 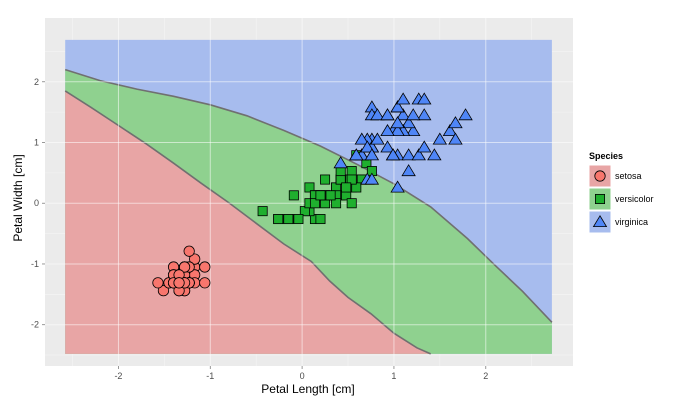 What do you see at coordinates (35, 264) in the screenshot?
I see `y-tick-label: -1` at bounding box center [35, 264].